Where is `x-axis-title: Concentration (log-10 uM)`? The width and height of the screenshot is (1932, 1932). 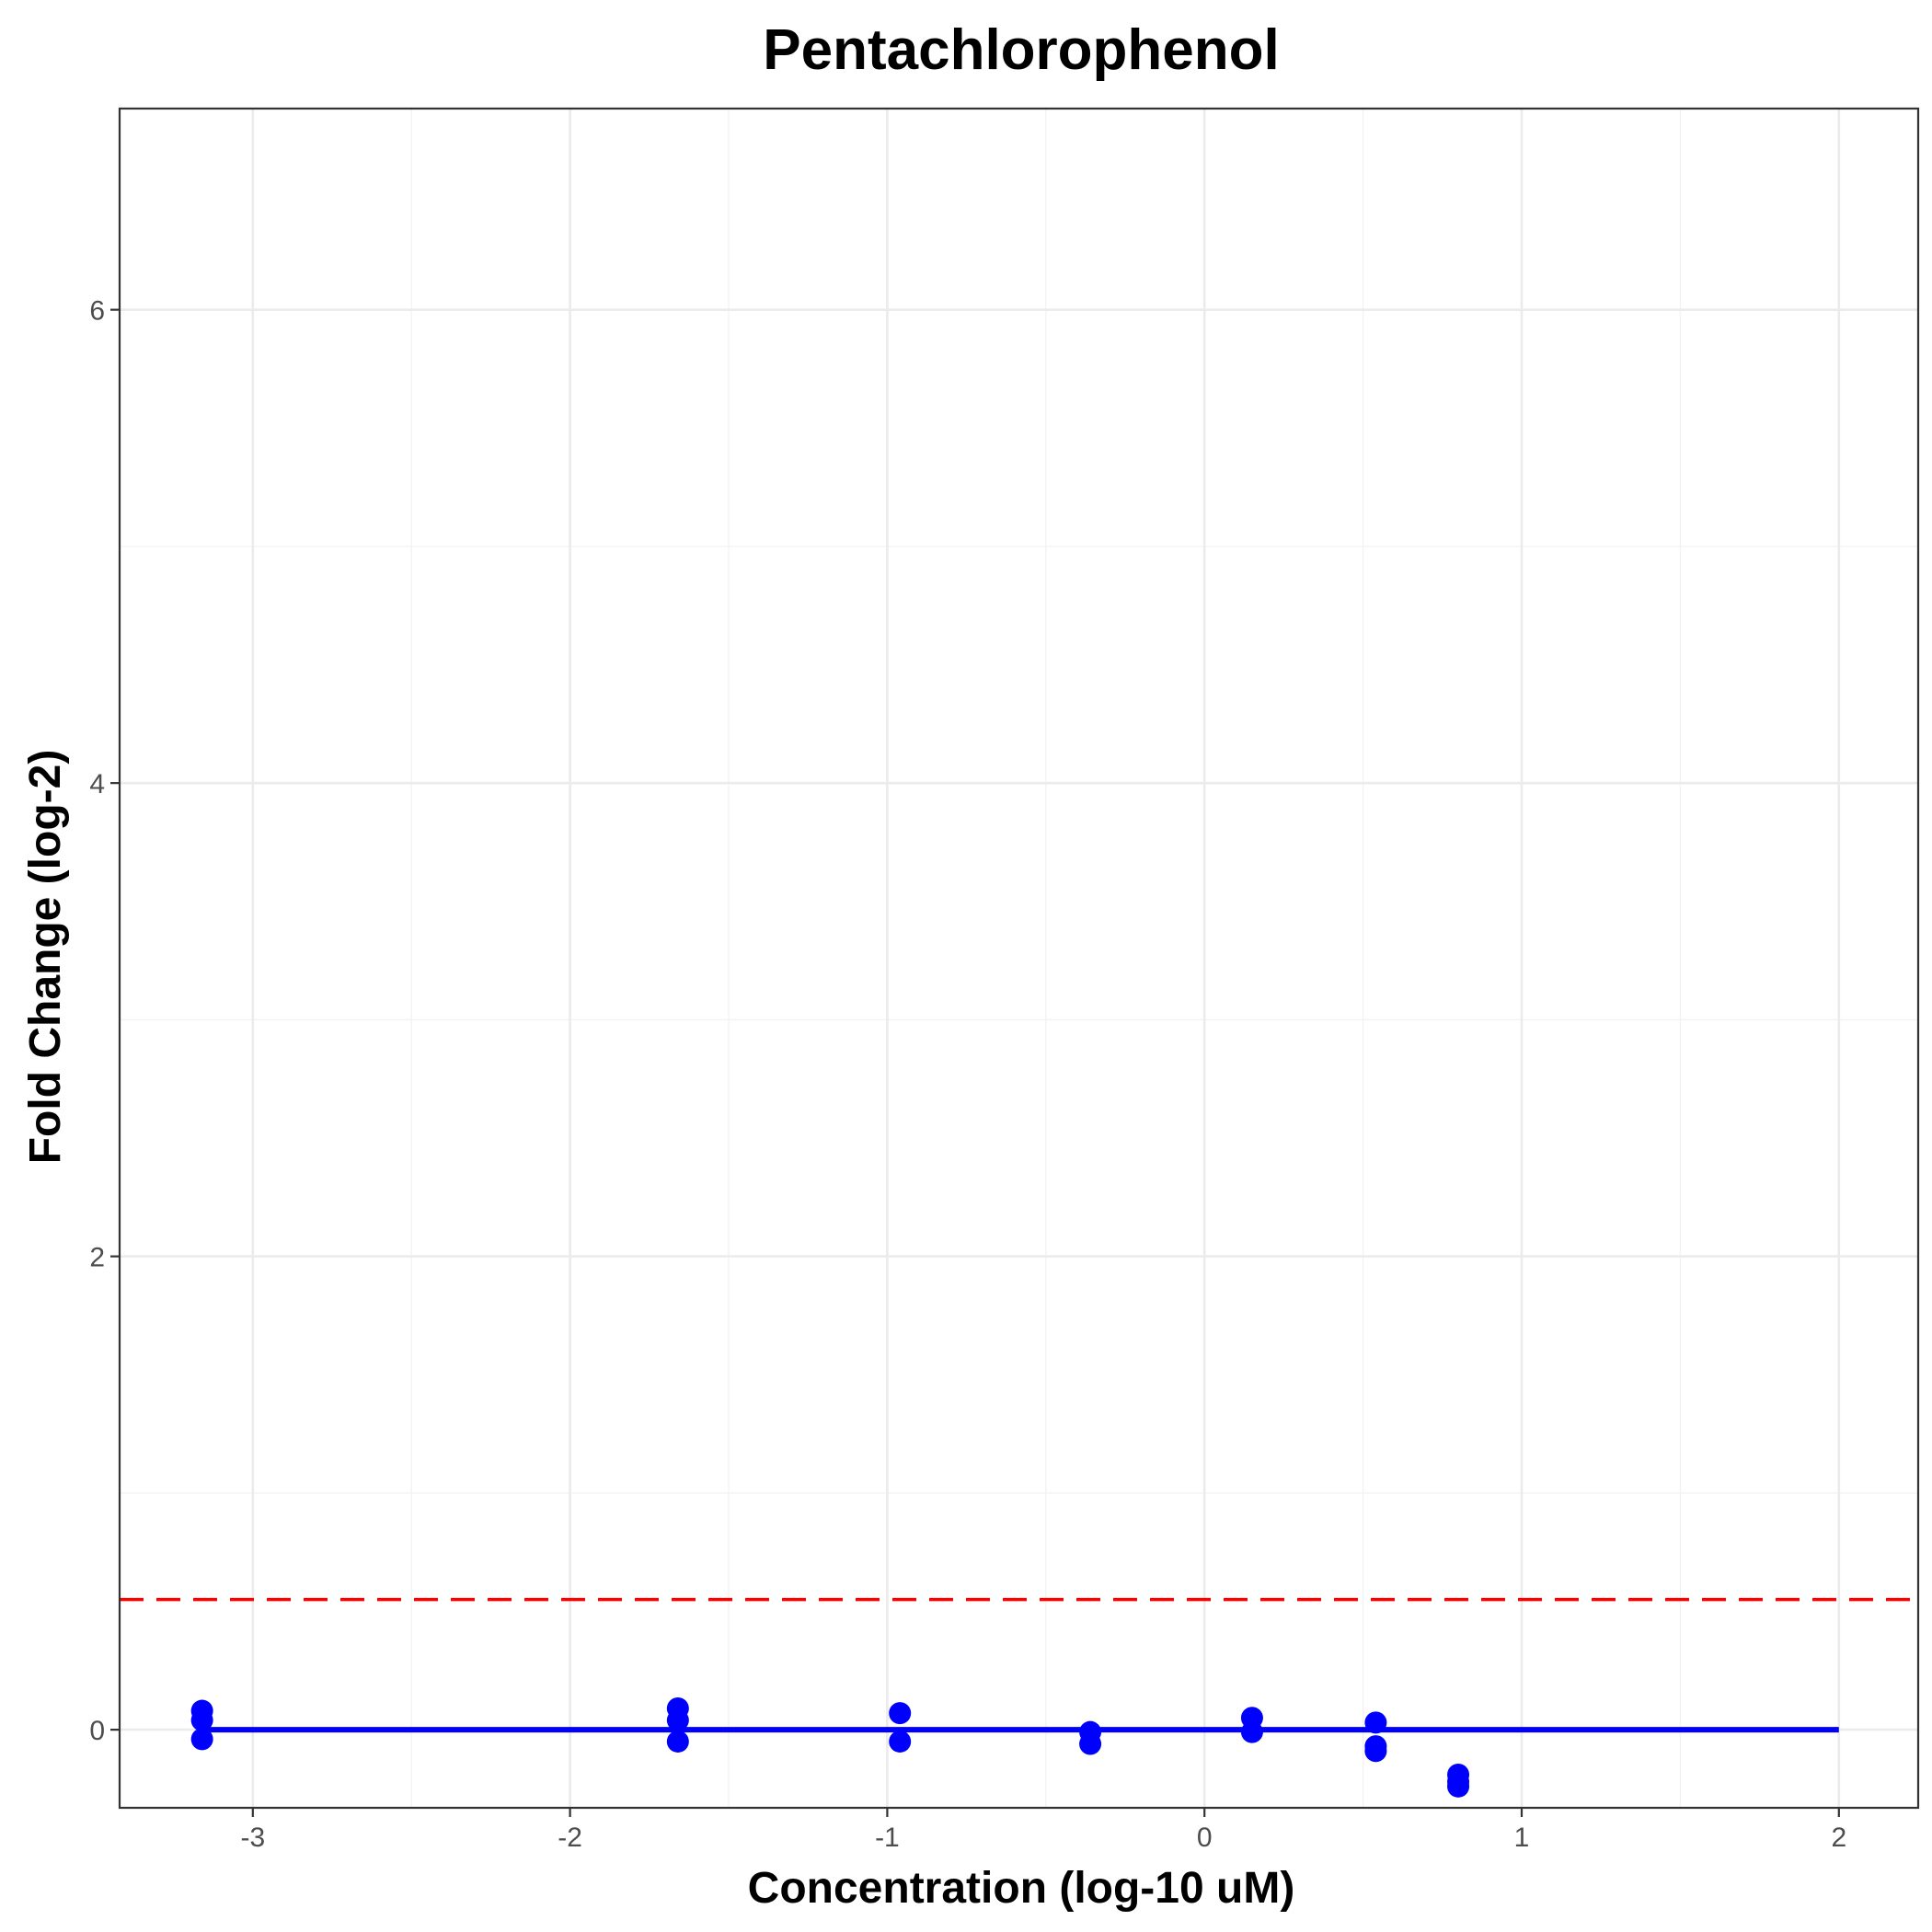 x-axis-title: Concentration (log-10 uM) is located at coordinates (1021, 1888).